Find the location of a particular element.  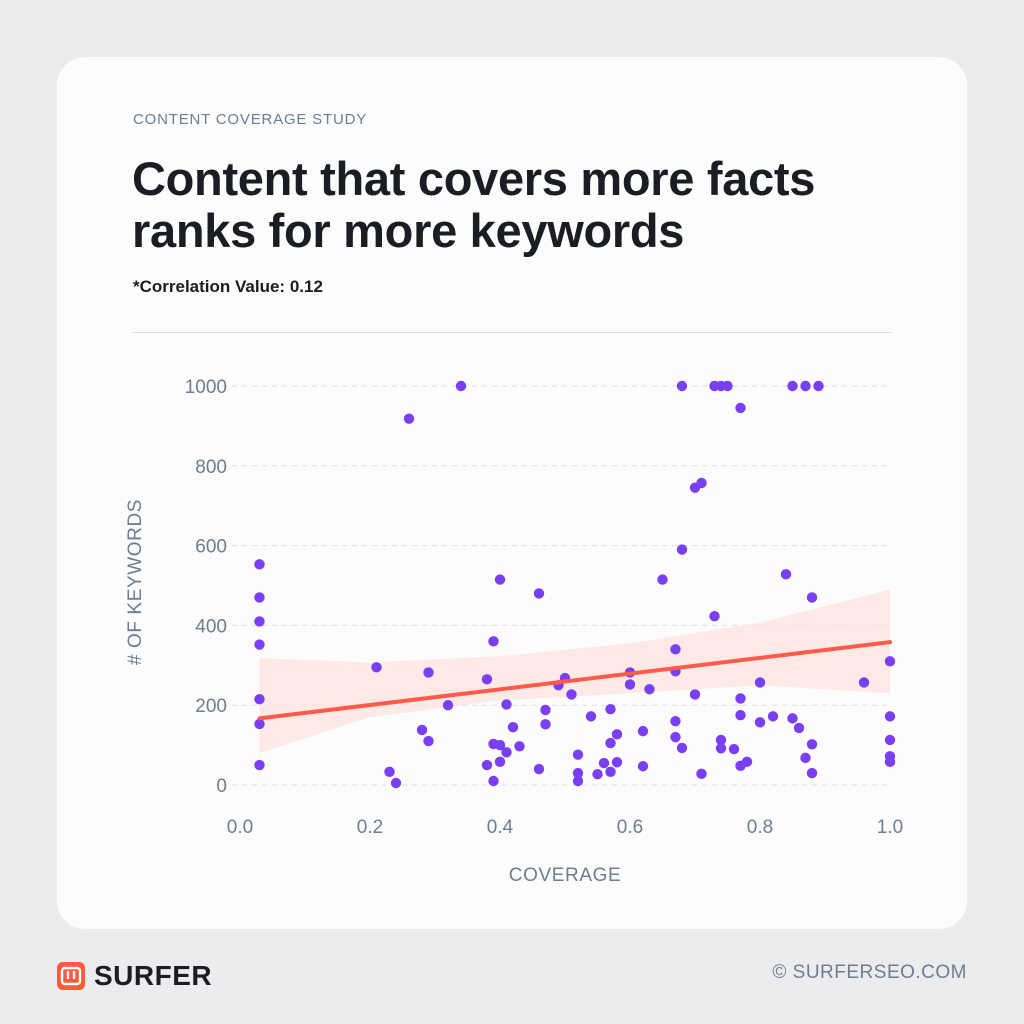

y-tick-label: 800 is located at coordinates (211, 467).